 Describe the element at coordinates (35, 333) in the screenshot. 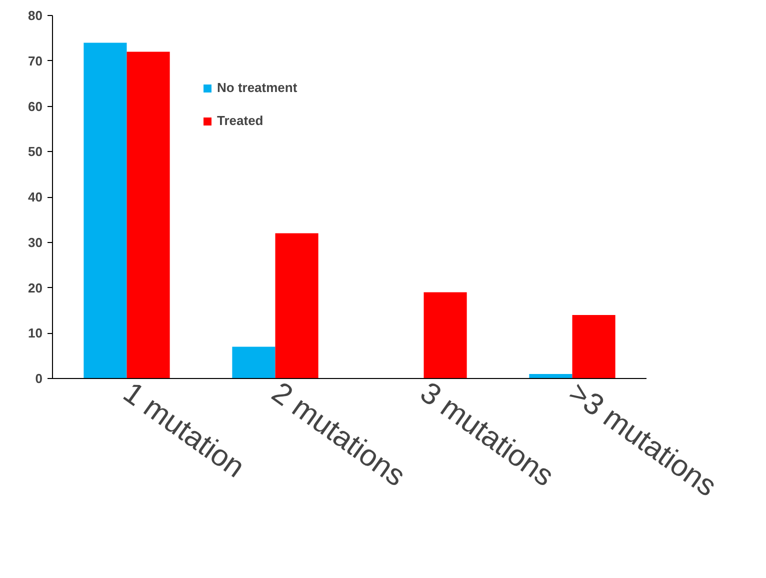

I see `y-tick-label: 10` at that location.